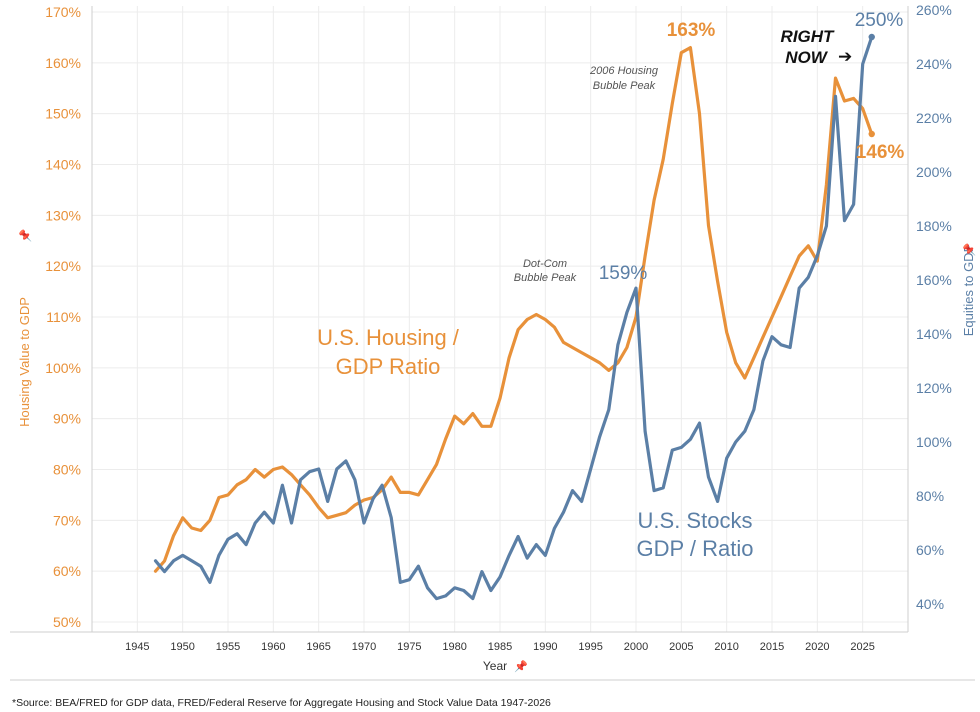 This screenshot has height=712, width=980. Describe the element at coordinates (681, 647) in the screenshot. I see `x-tick-label: 2005` at that location.